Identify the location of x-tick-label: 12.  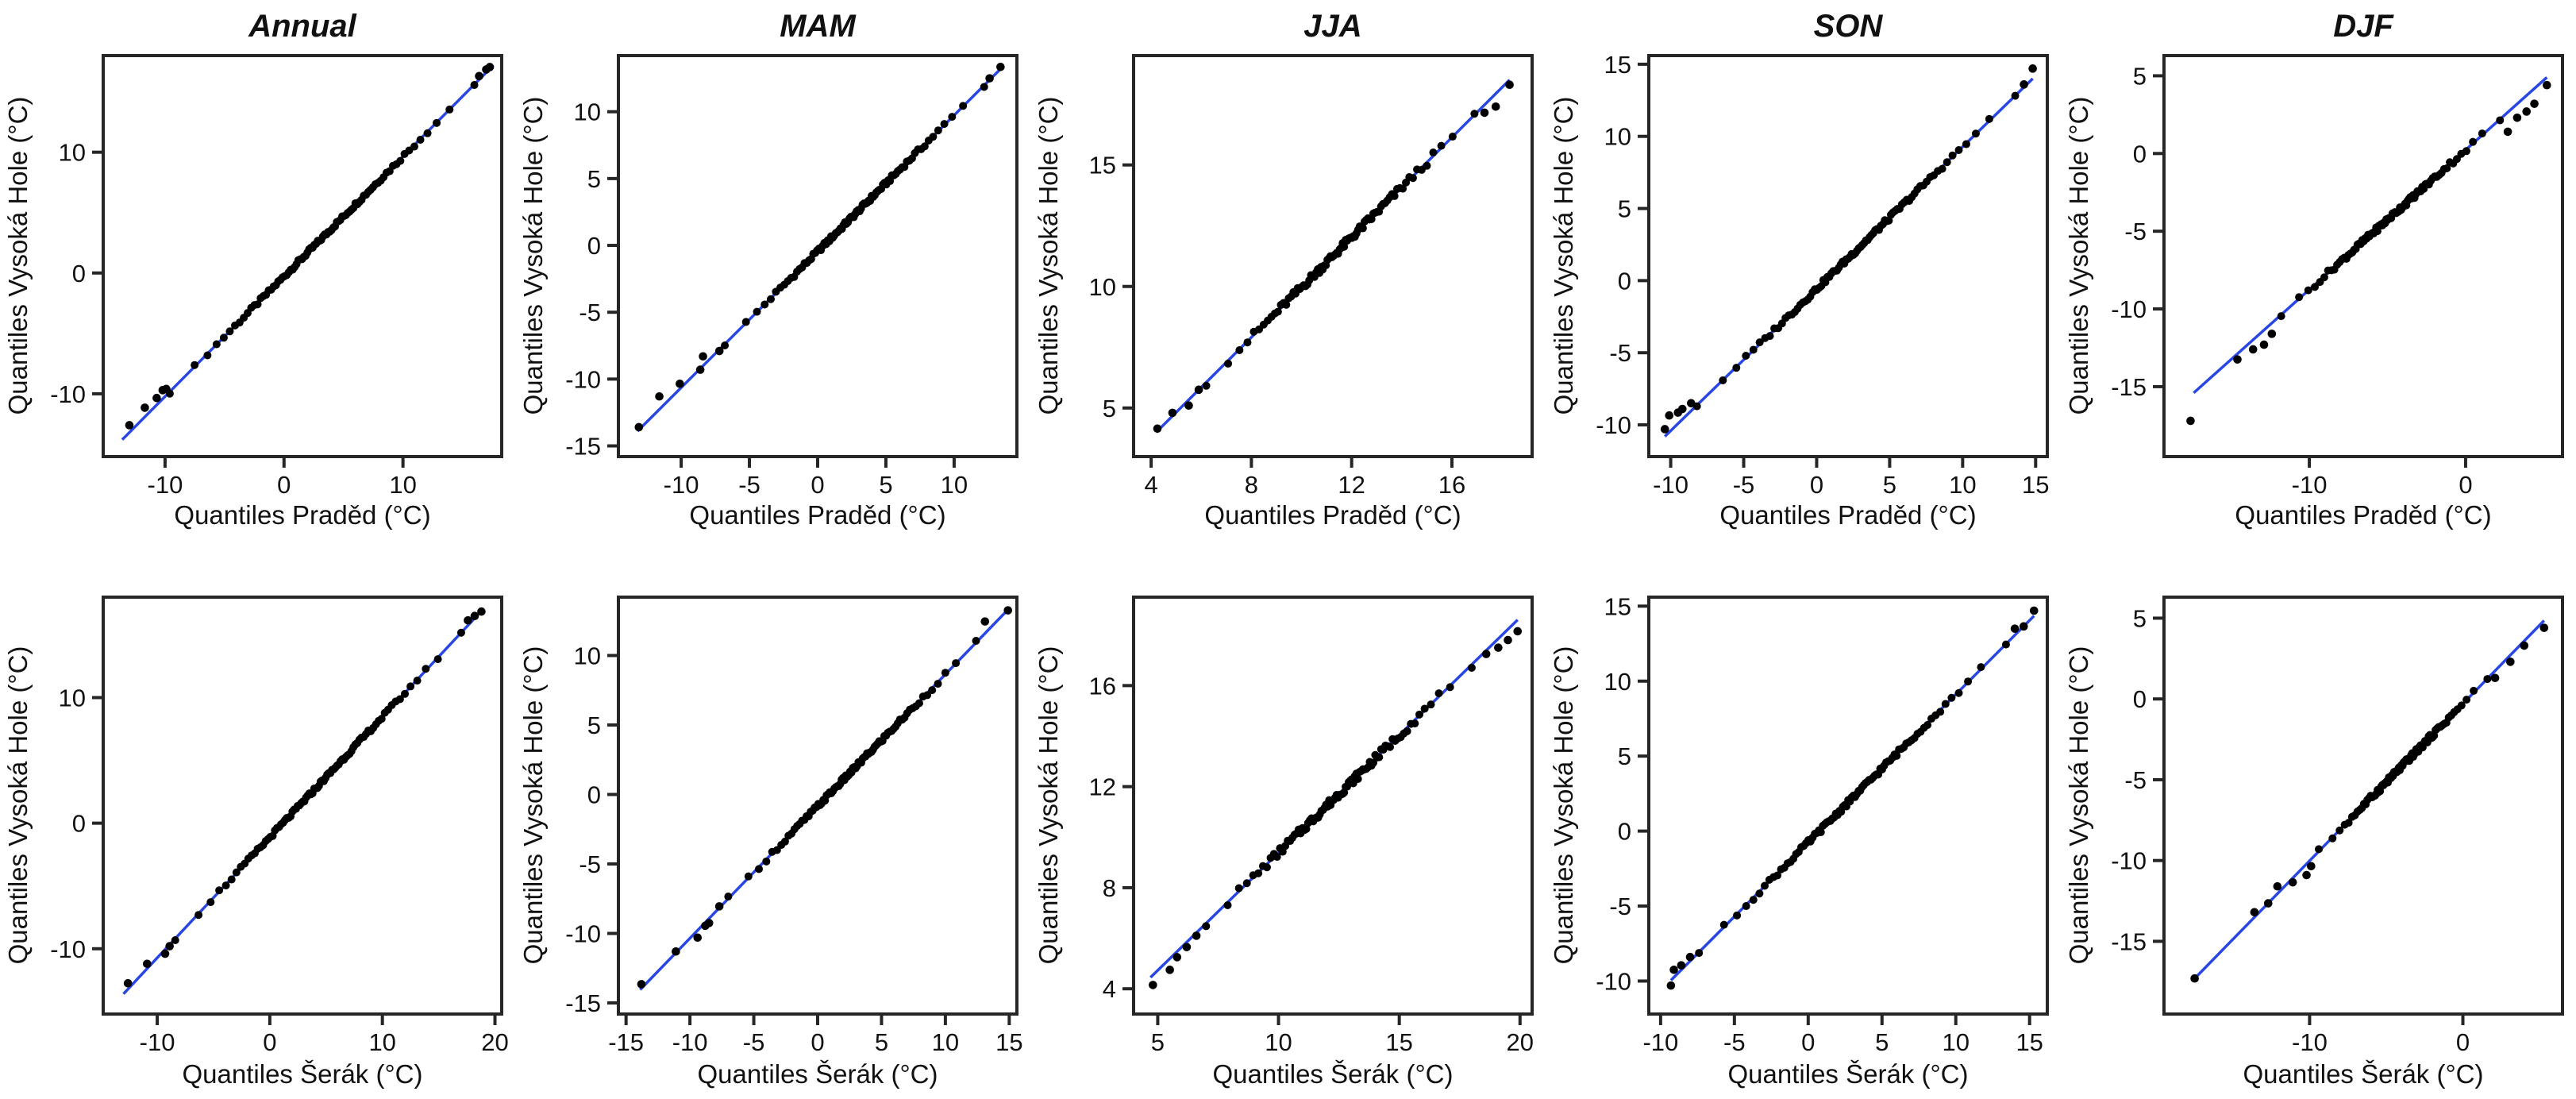
(1351, 485).